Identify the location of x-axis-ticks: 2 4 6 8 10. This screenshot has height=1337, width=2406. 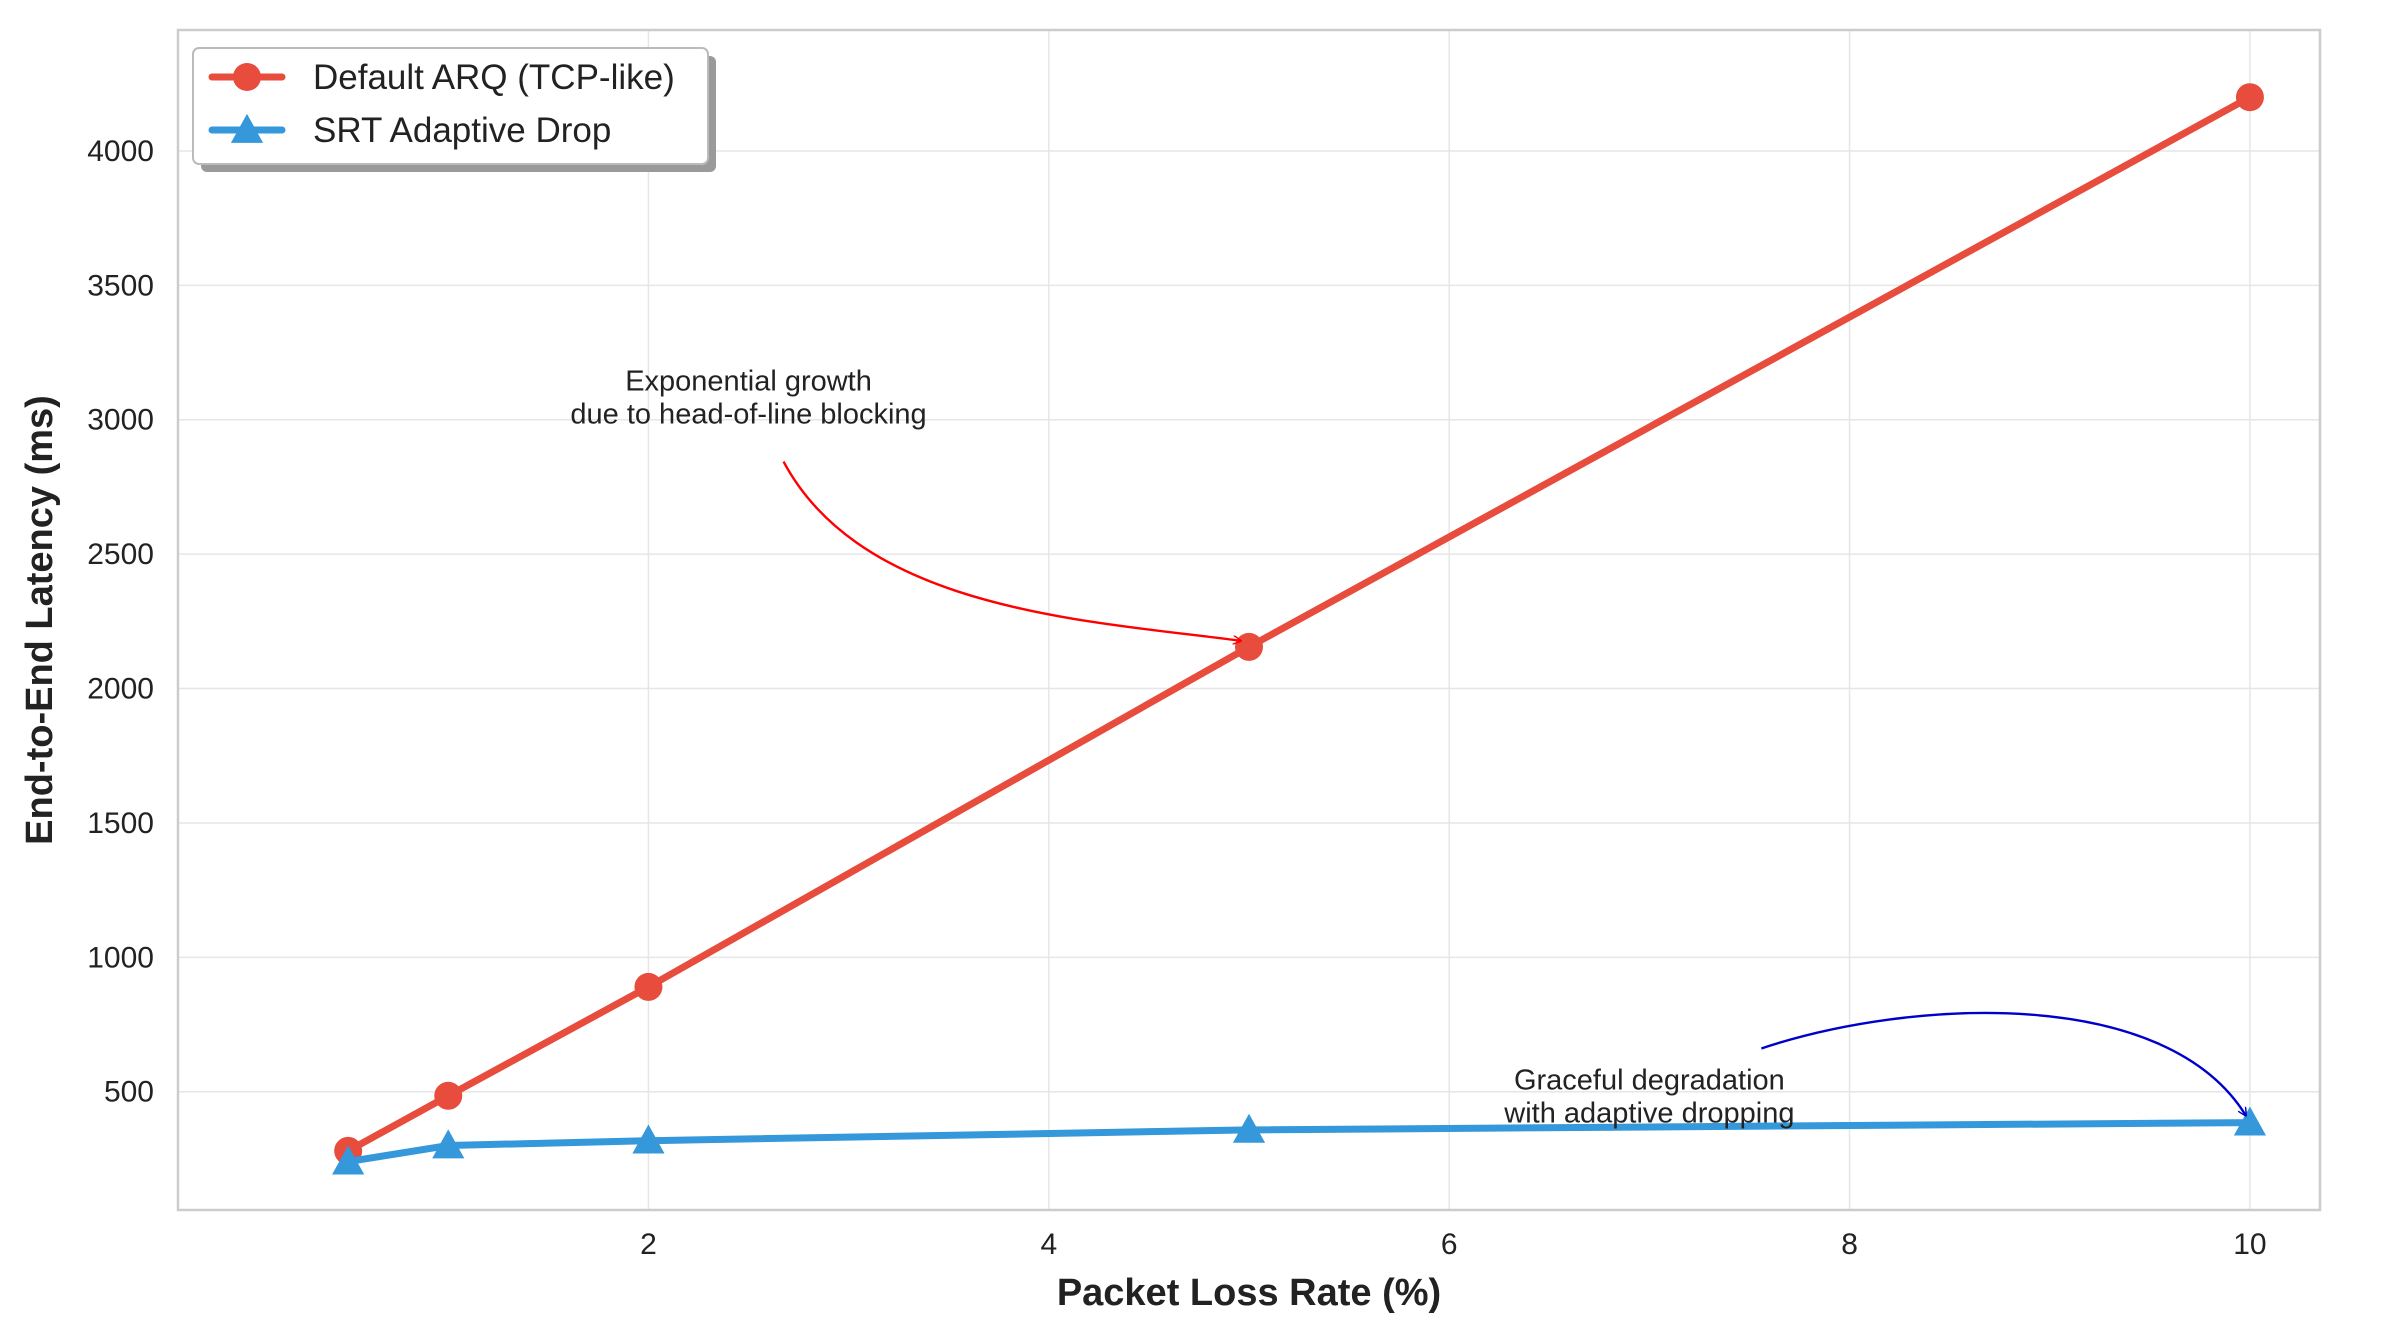
(1453, 1244).